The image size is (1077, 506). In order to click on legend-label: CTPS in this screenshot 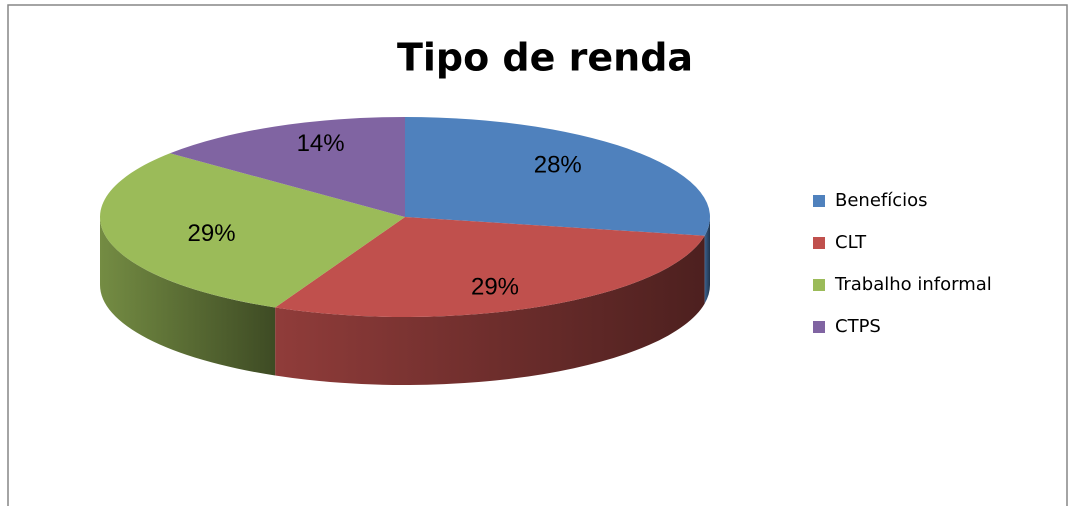, I will do `click(858, 326)`.